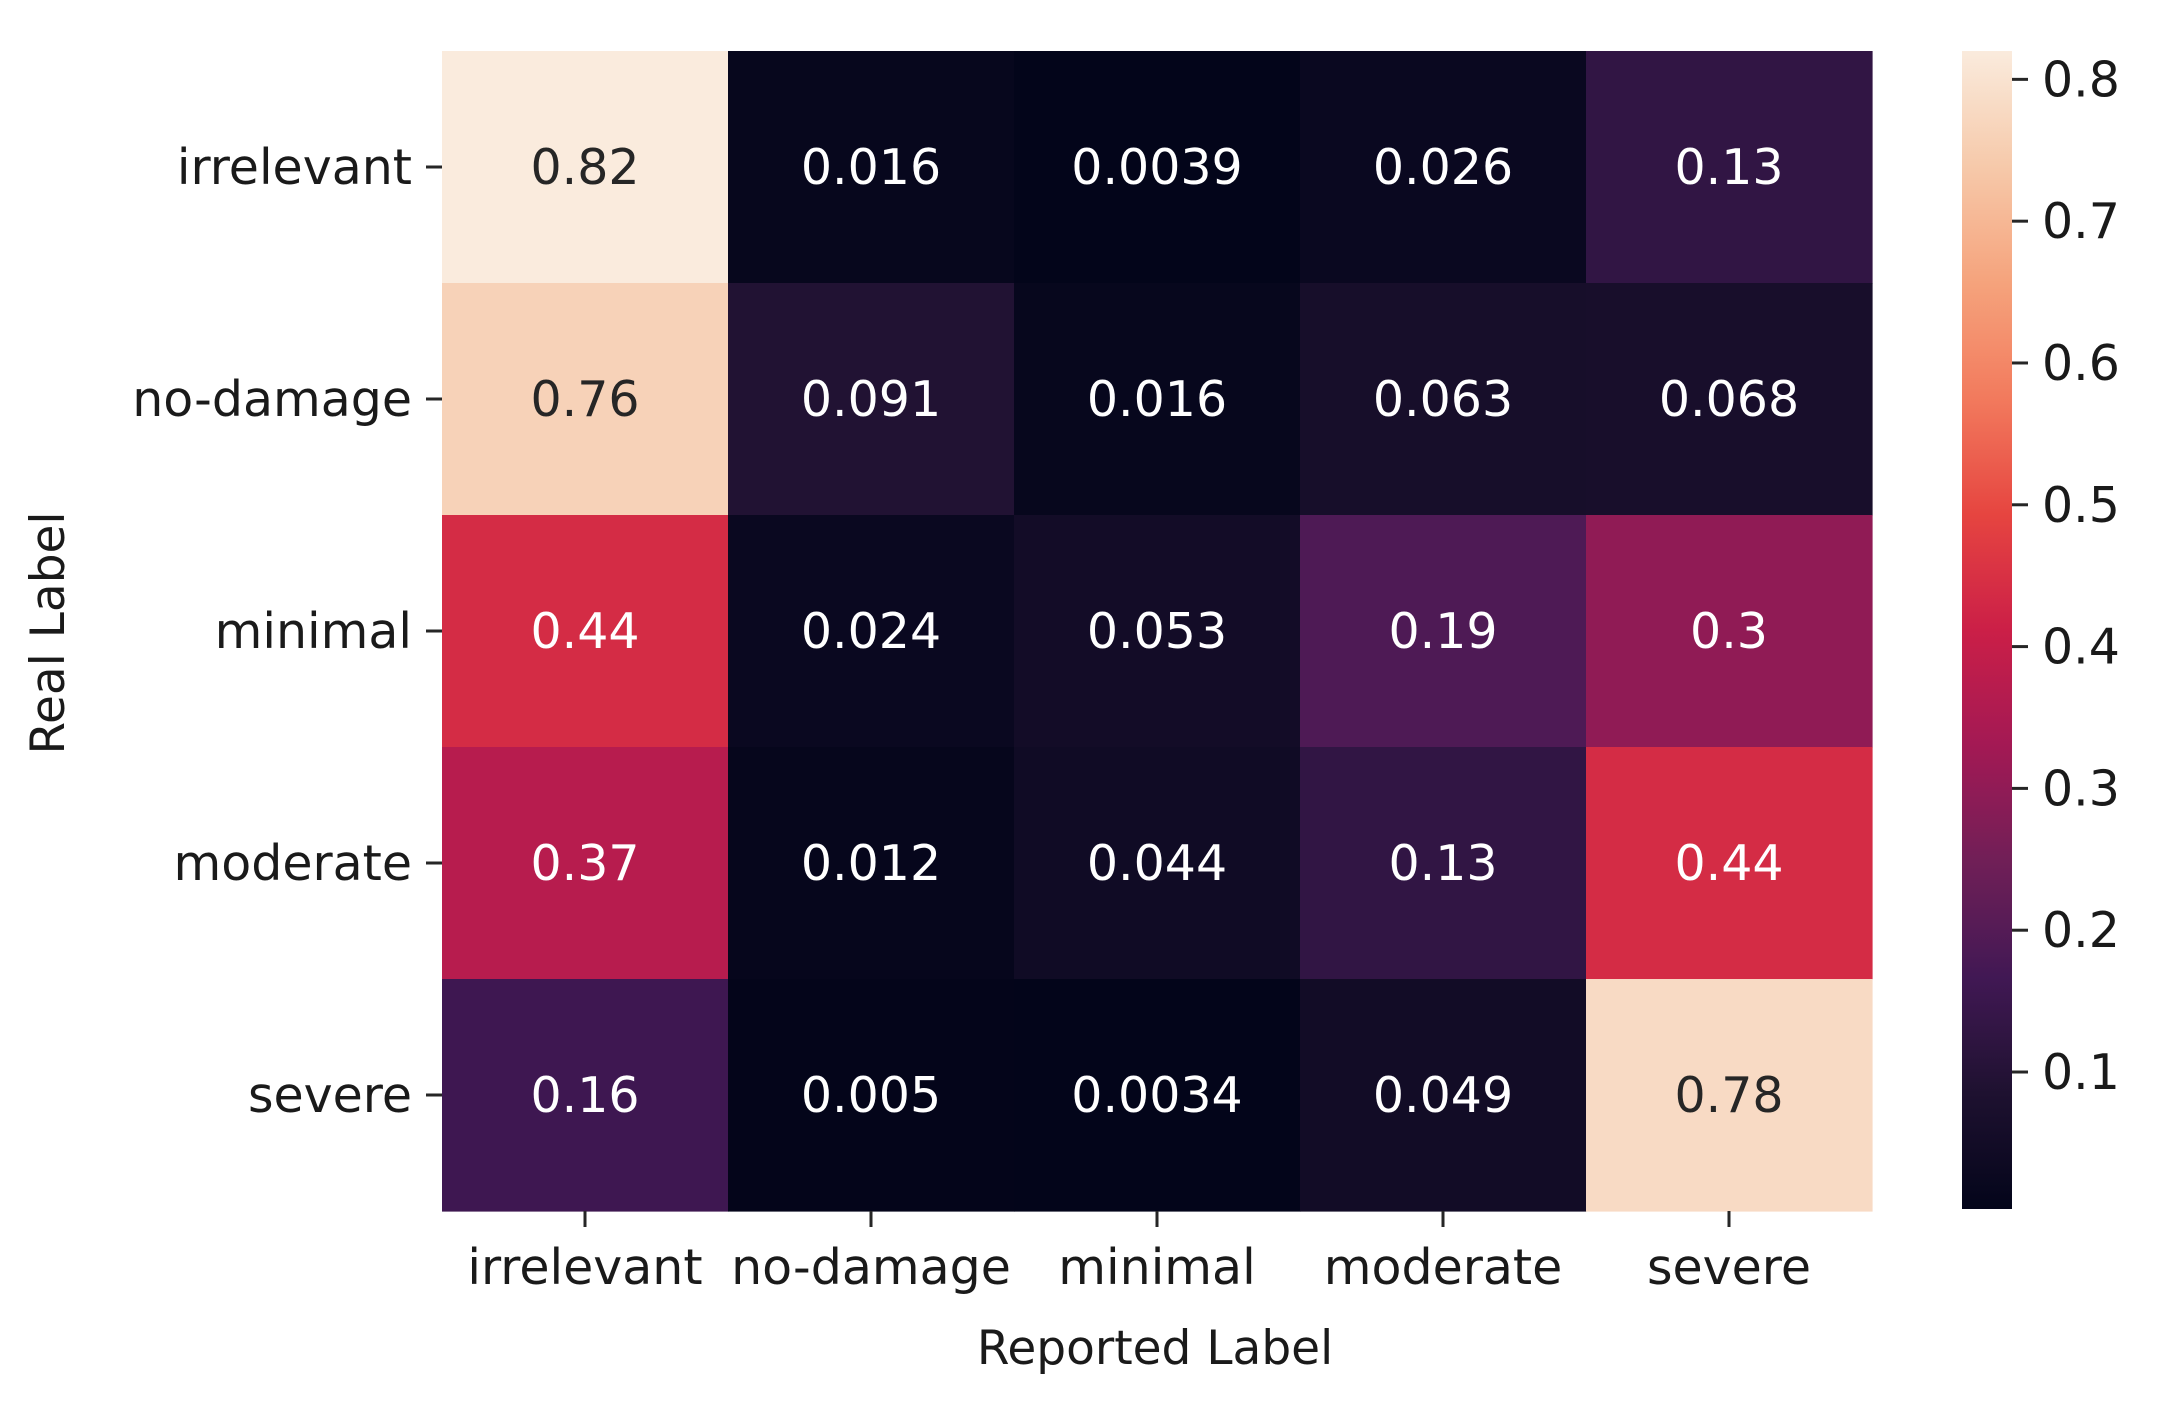 This screenshot has height=1407, width=2166. I want to click on cell-value-label: 0.0039, so click(1156, 167).